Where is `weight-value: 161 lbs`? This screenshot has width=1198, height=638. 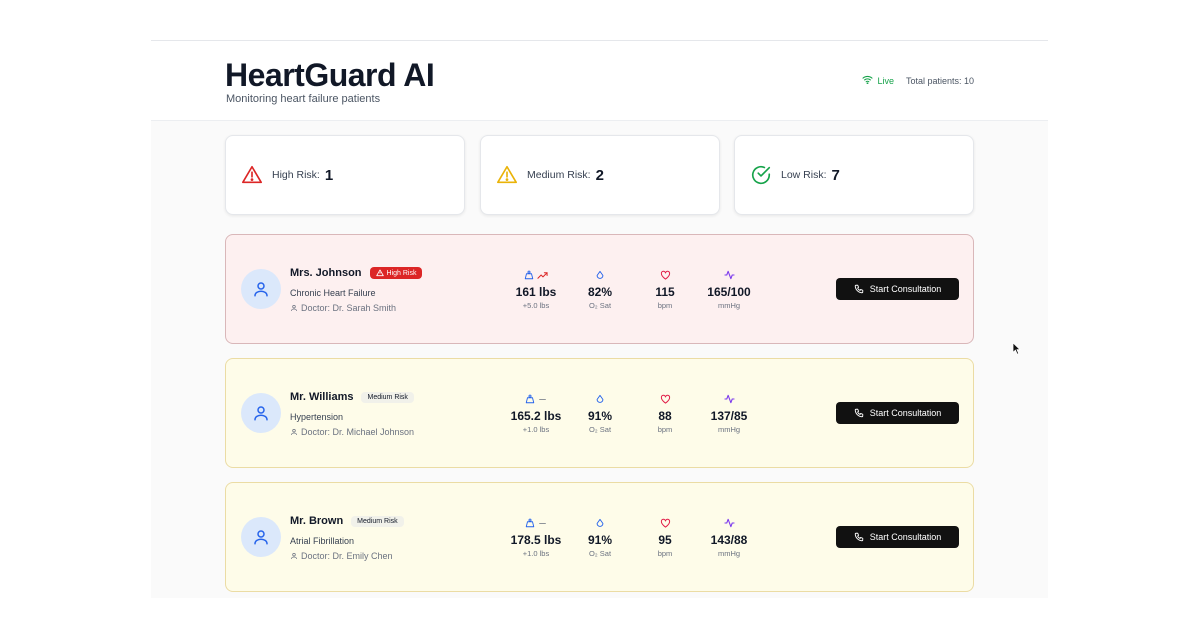
weight-value: 161 lbs is located at coordinates (536, 292).